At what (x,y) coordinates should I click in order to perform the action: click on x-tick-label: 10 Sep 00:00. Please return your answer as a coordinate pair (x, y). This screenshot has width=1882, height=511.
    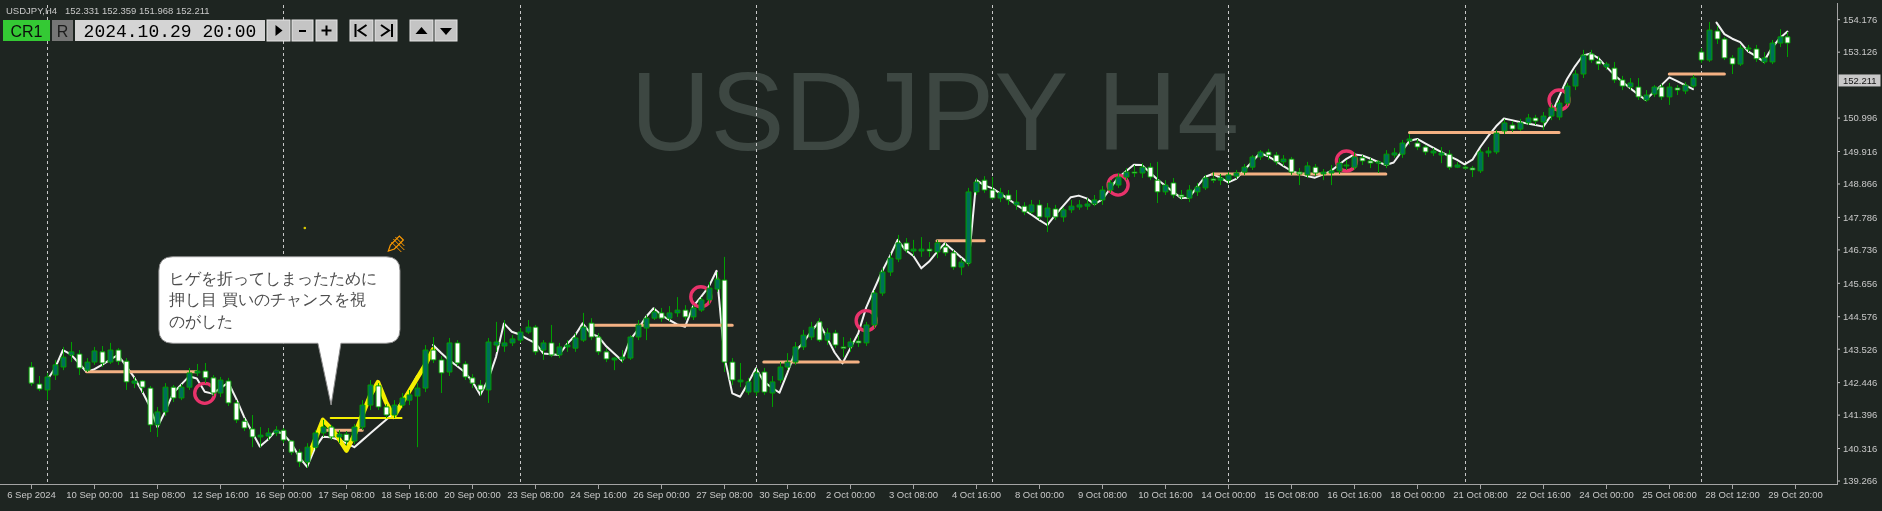
    Looking at the image, I should click on (94, 494).